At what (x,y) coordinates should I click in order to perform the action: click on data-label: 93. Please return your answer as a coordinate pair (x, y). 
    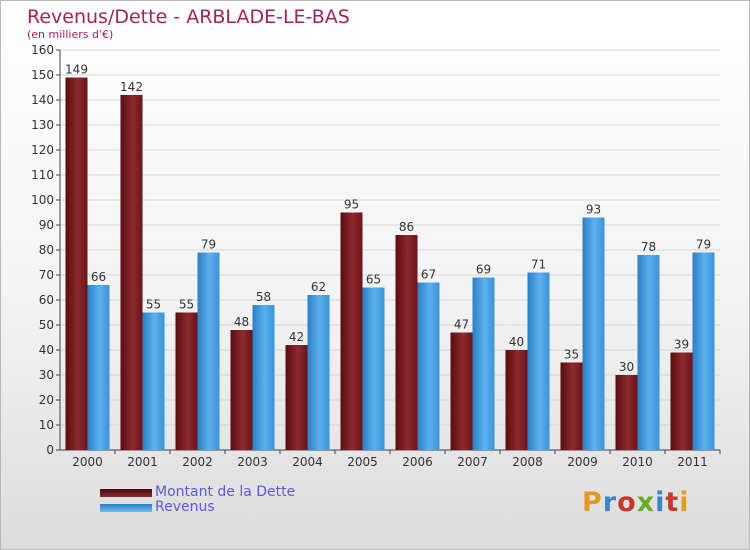
    Looking at the image, I should click on (593, 210).